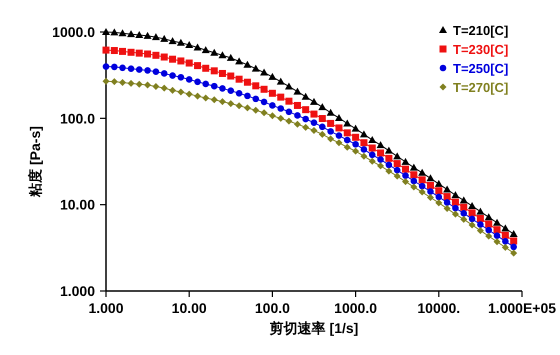 The image size is (560, 355). I want to click on x-tick-label: 10000., so click(438, 308).